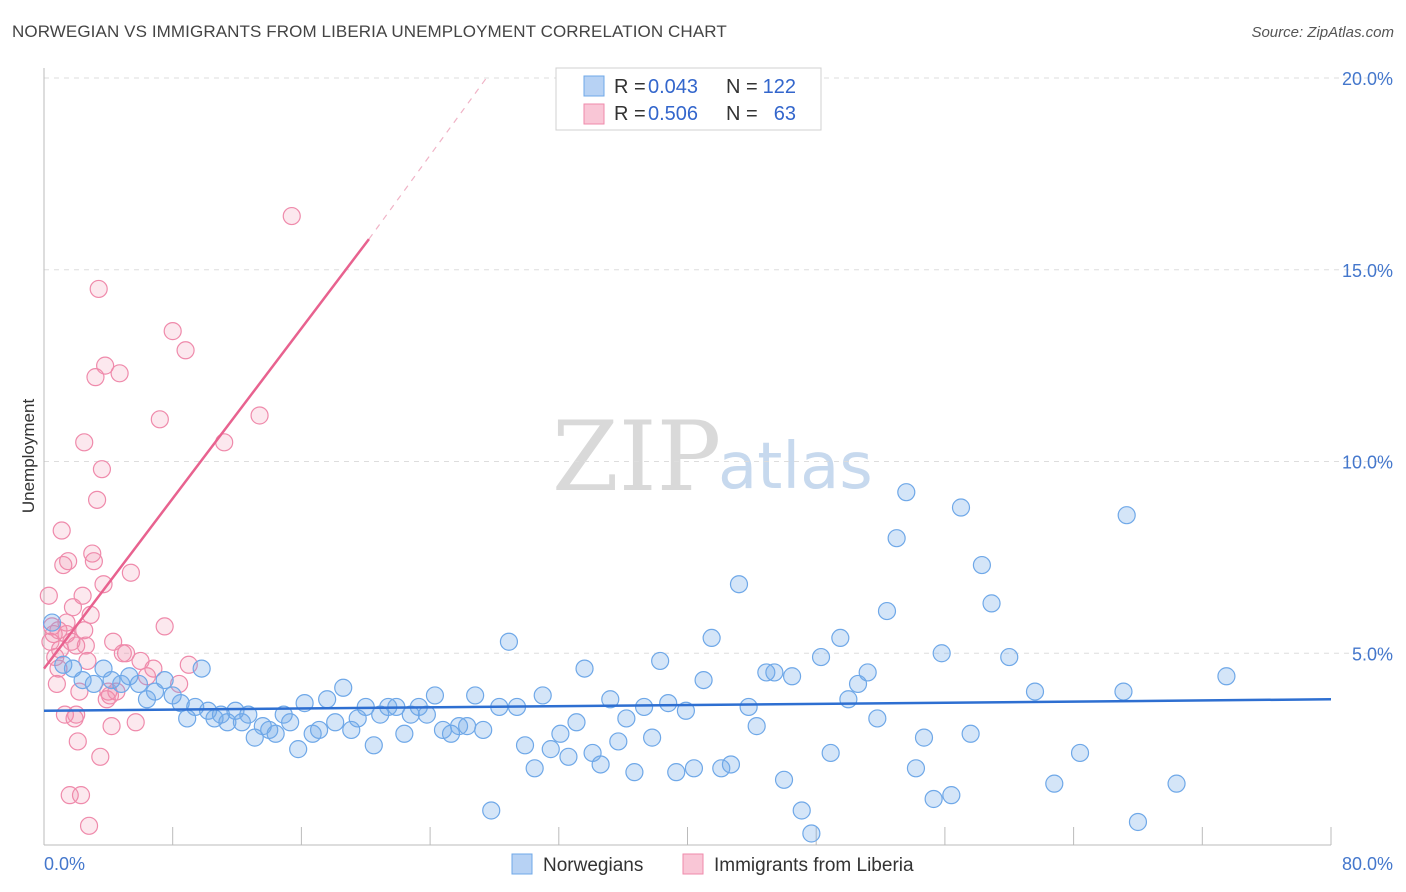 The height and width of the screenshot is (892, 1406). What do you see at coordinates (712, 457) in the screenshot?
I see `watermark: ZIP atlas` at bounding box center [712, 457].